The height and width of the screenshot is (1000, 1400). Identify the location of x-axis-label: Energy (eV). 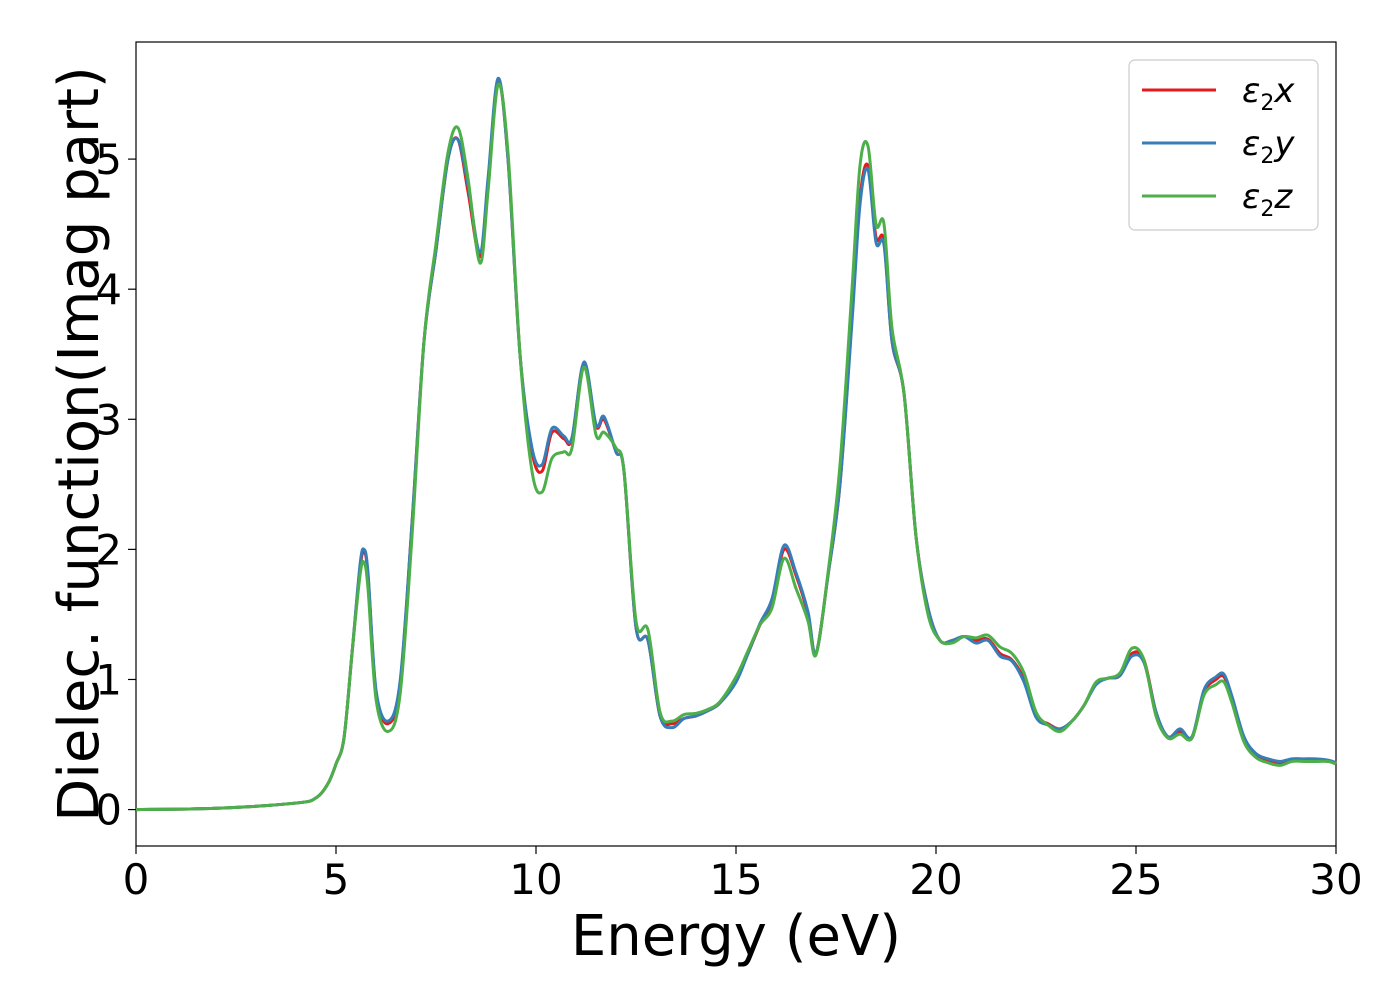
(736, 936).